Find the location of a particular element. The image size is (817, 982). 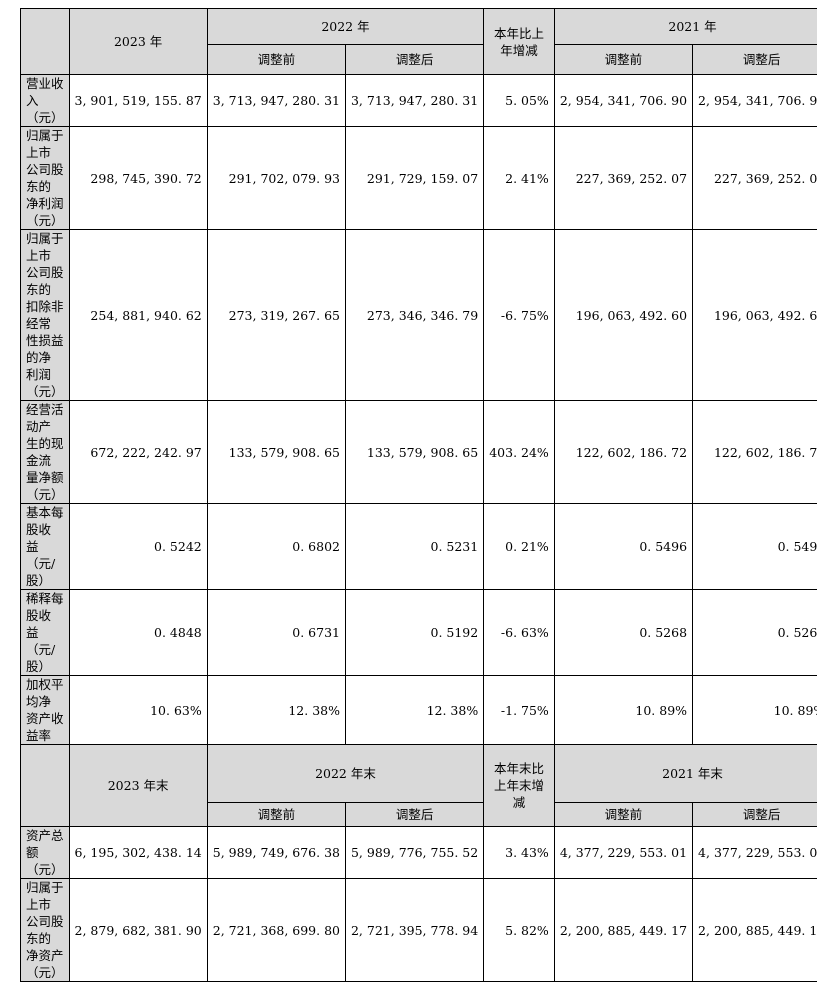

value-2021-before: 196, 063, 492. 60 is located at coordinates (623, 315).